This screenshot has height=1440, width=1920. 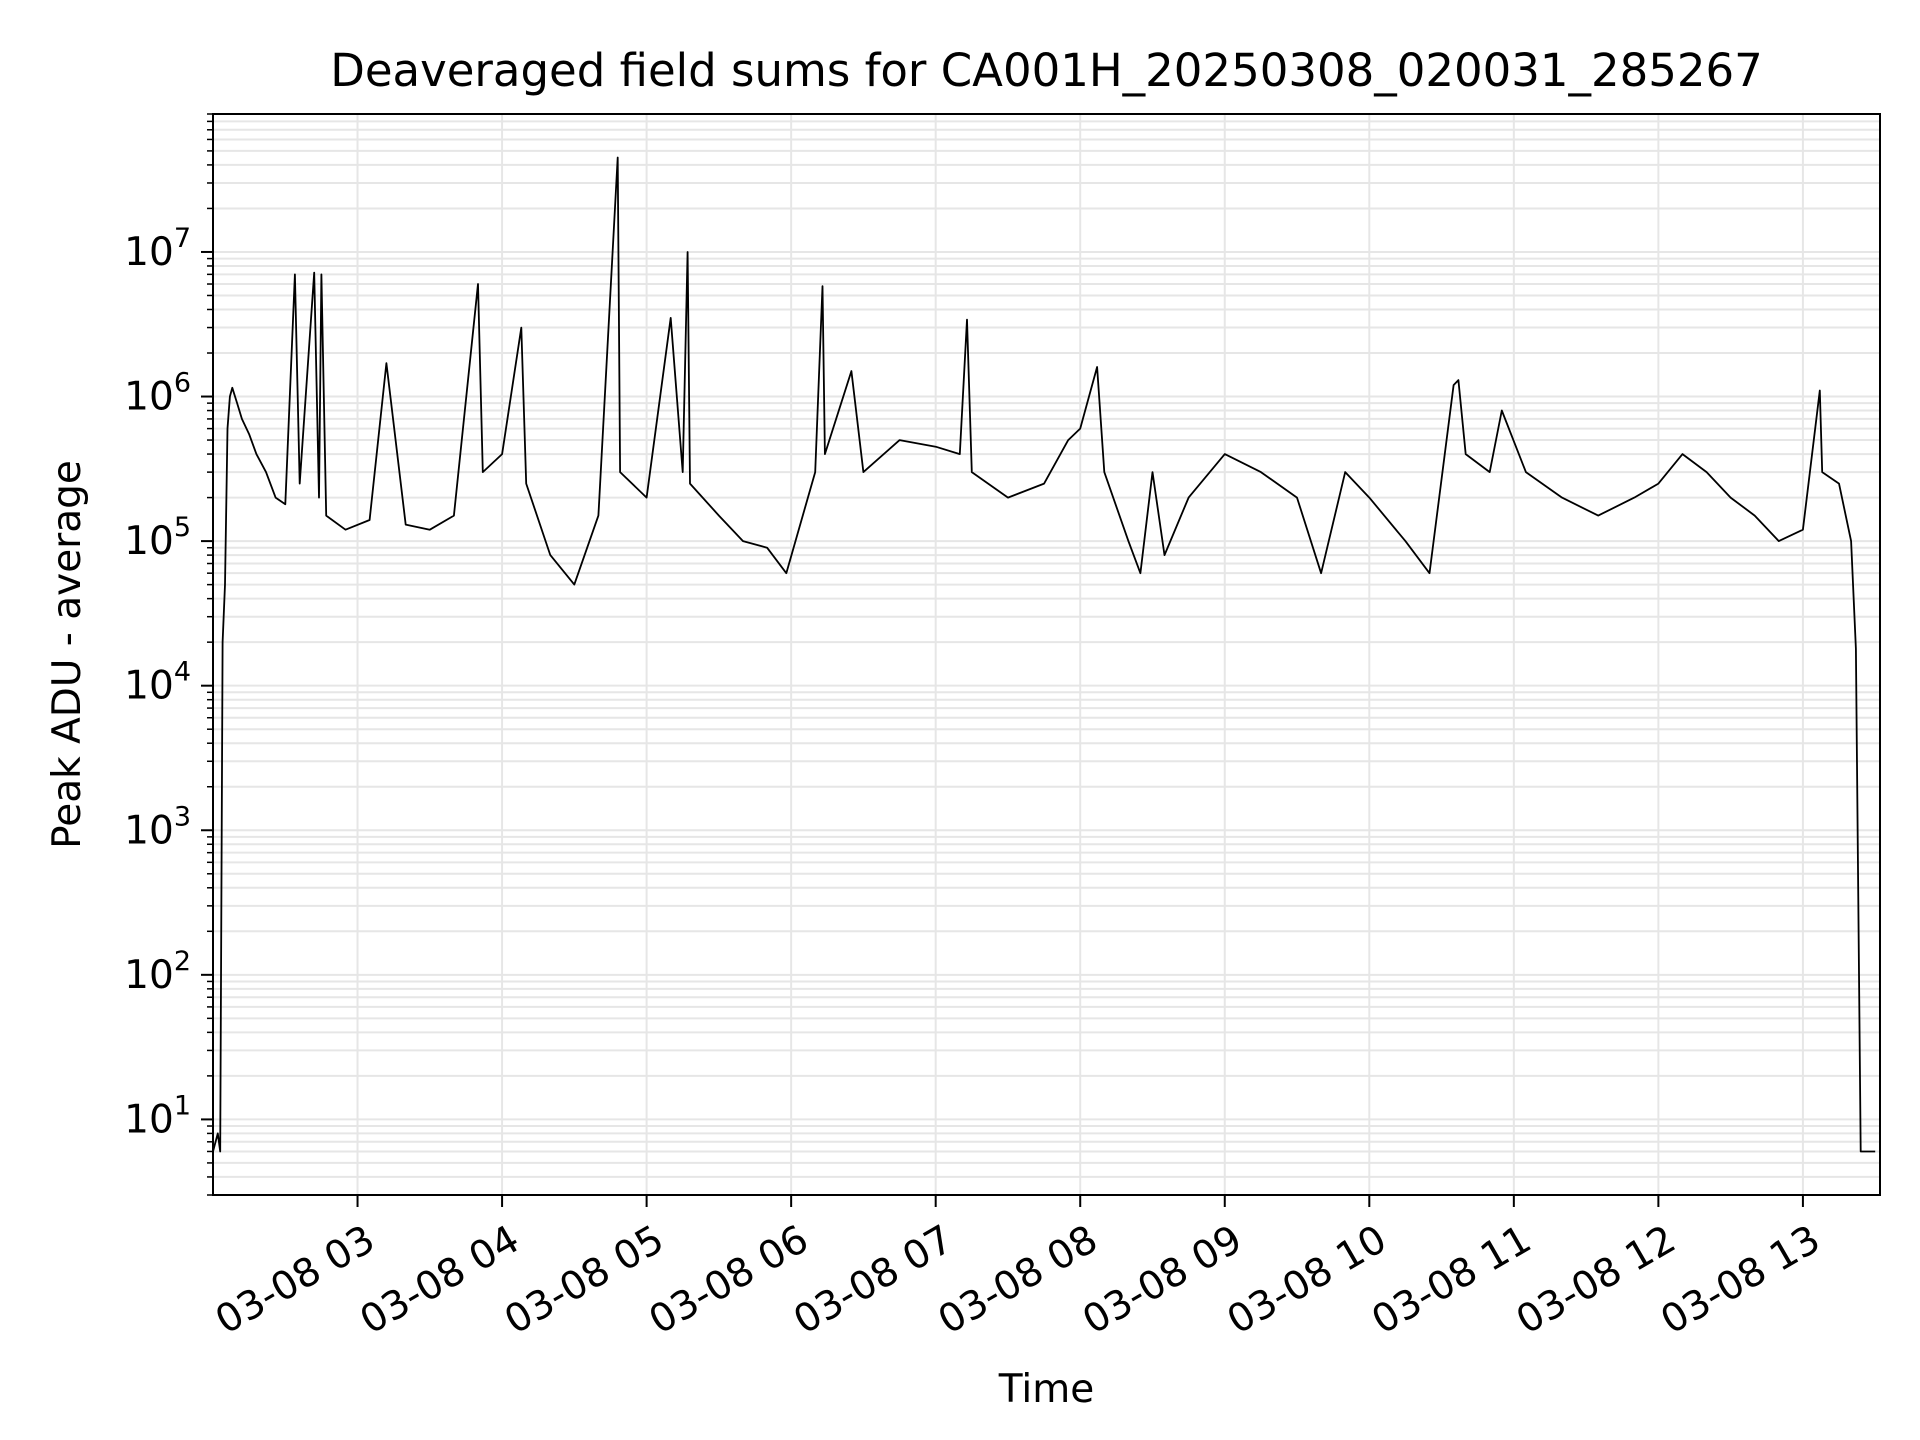 I want to click on y-tick-label: 10⁵, so click(x=157, y=538).